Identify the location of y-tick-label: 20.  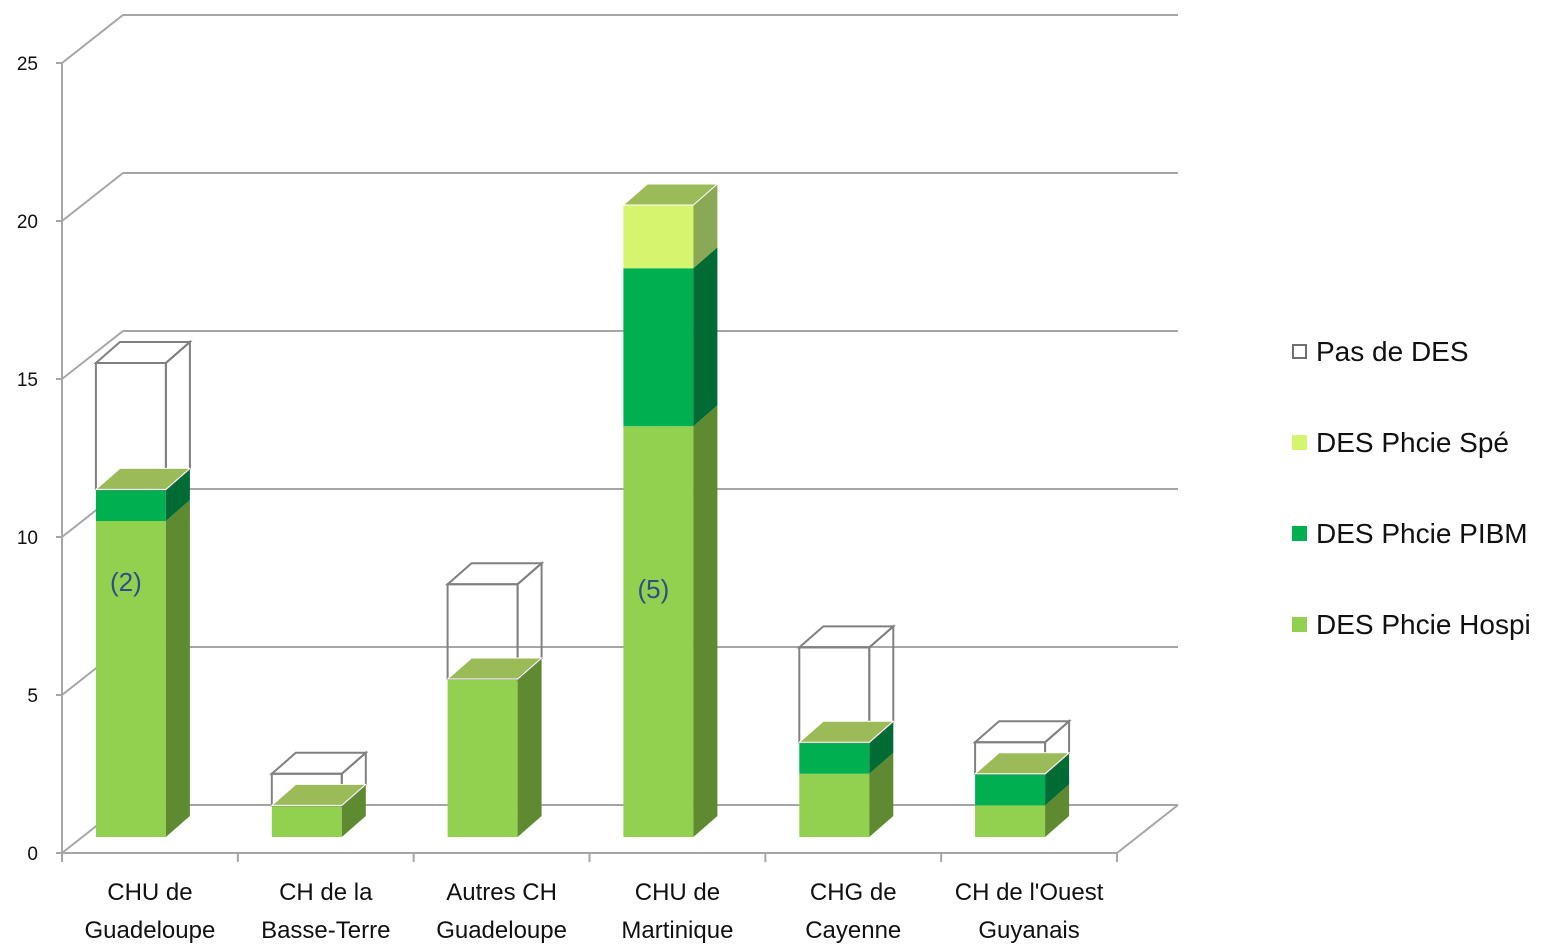
(27, 222).